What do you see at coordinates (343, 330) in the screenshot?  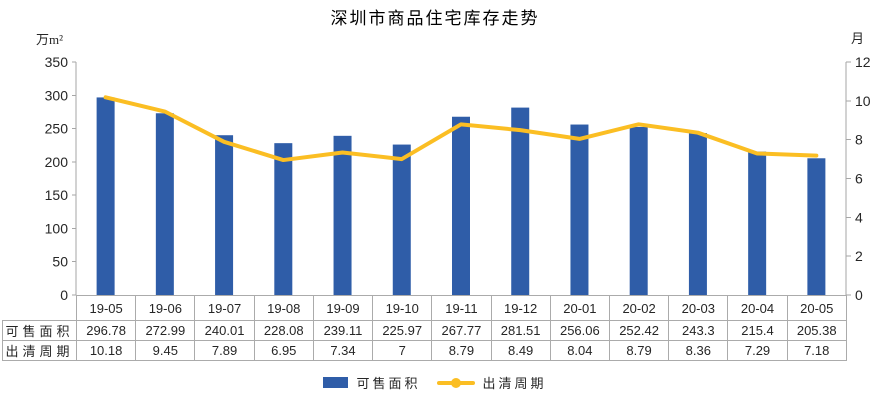 I see `cell-19-09: 239.11` at bounding box center [343, 330].